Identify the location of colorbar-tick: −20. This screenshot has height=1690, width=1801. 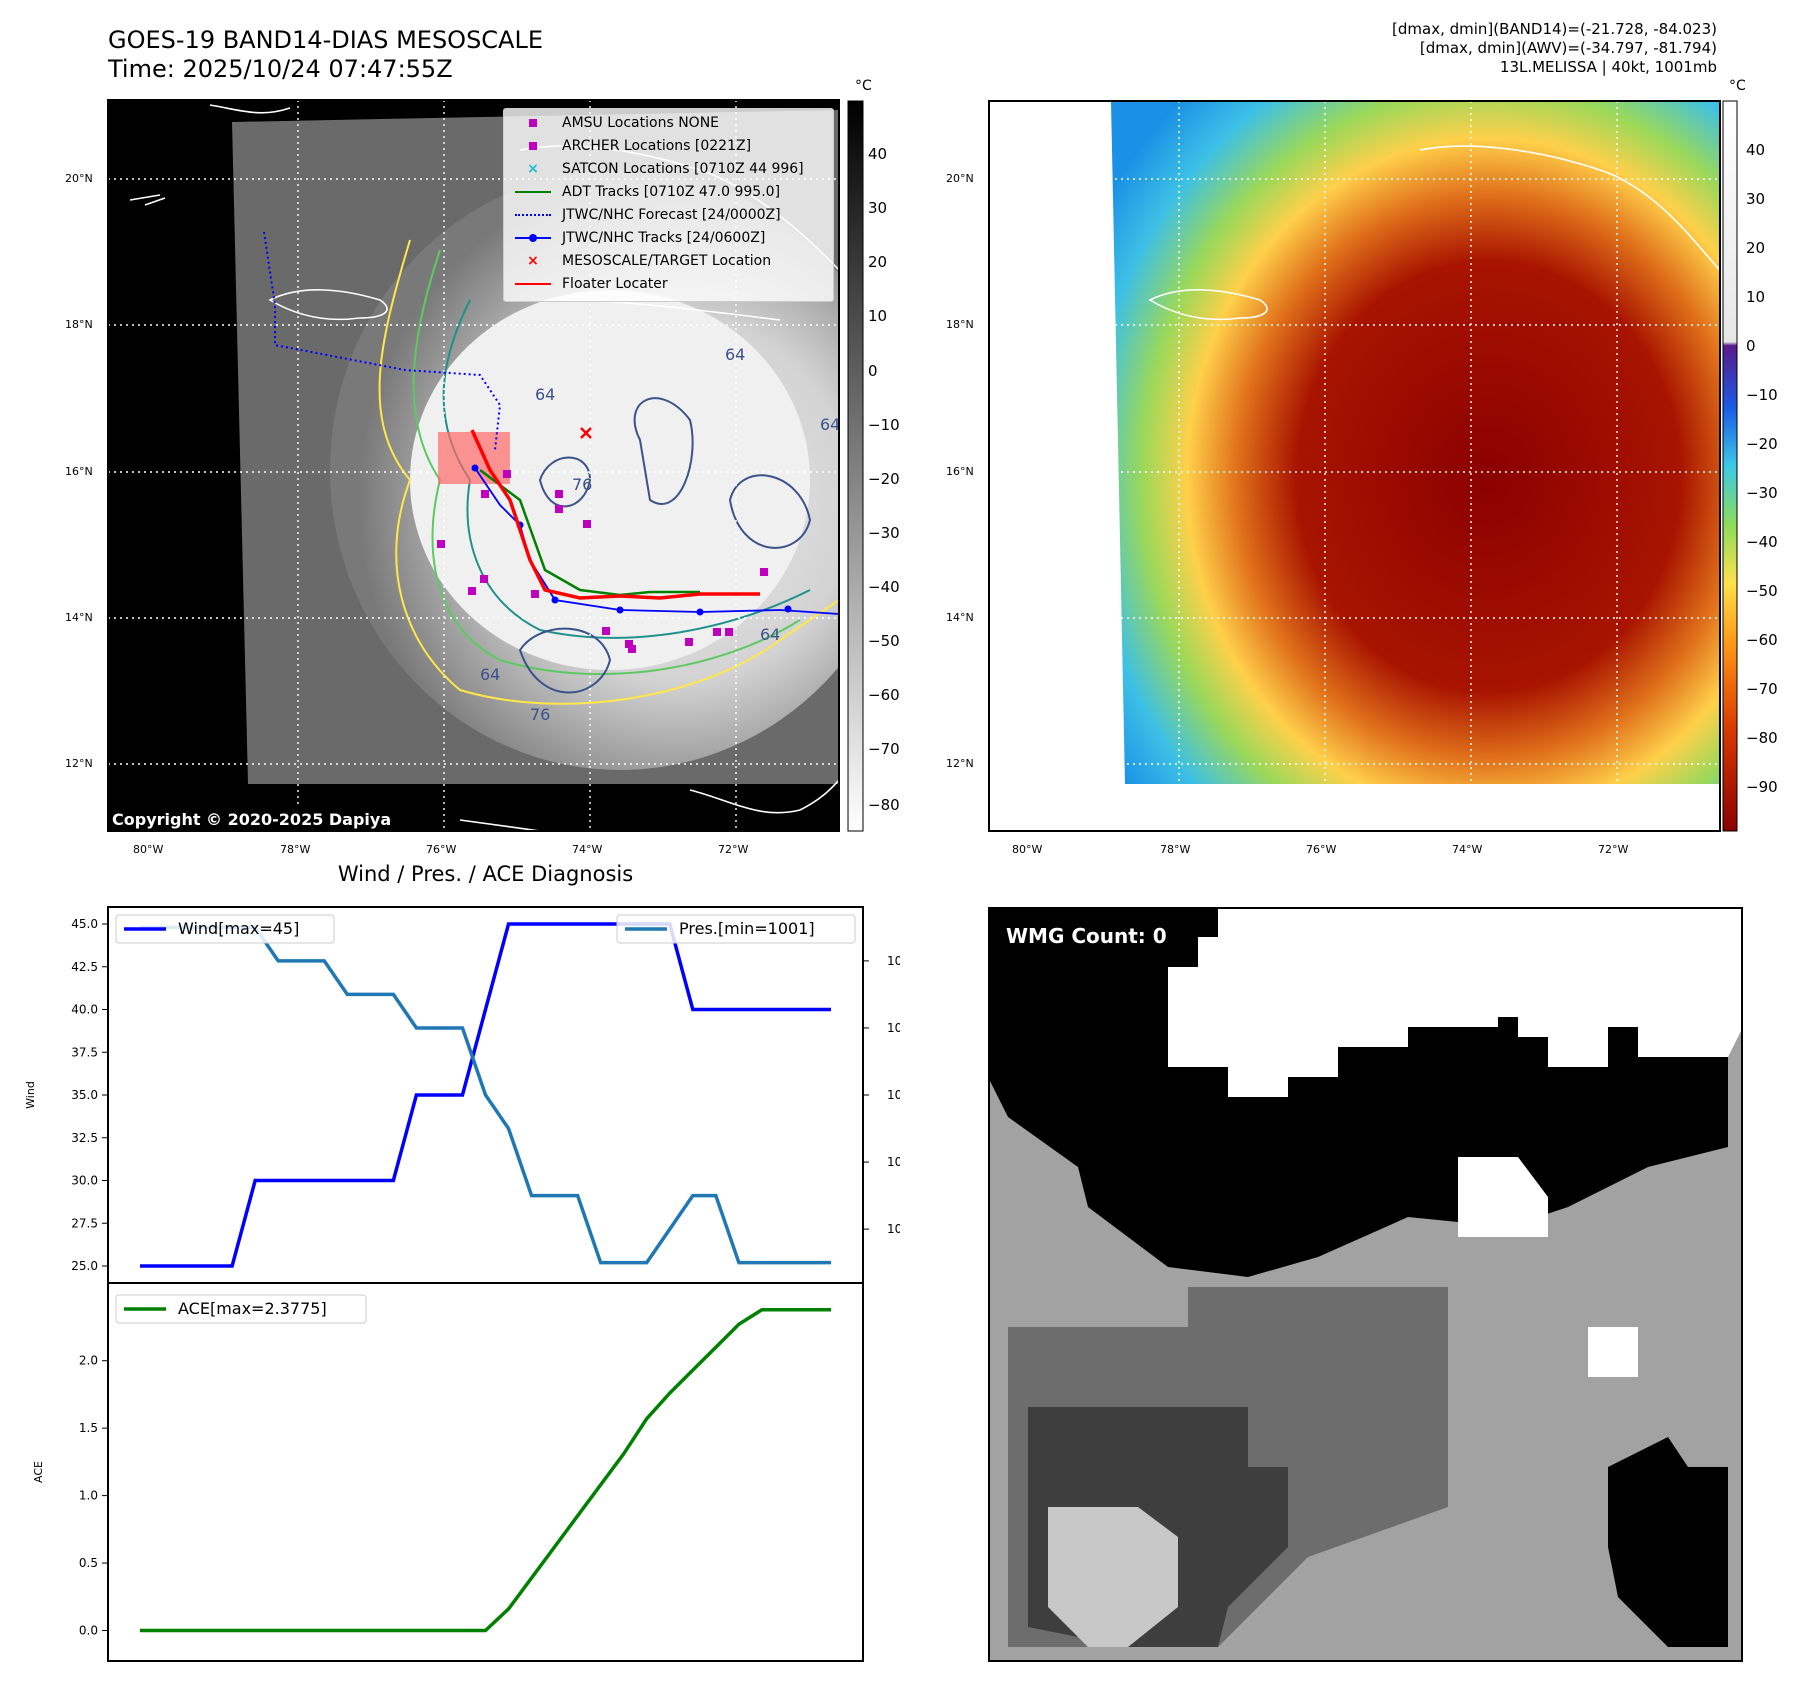
(884, 479).